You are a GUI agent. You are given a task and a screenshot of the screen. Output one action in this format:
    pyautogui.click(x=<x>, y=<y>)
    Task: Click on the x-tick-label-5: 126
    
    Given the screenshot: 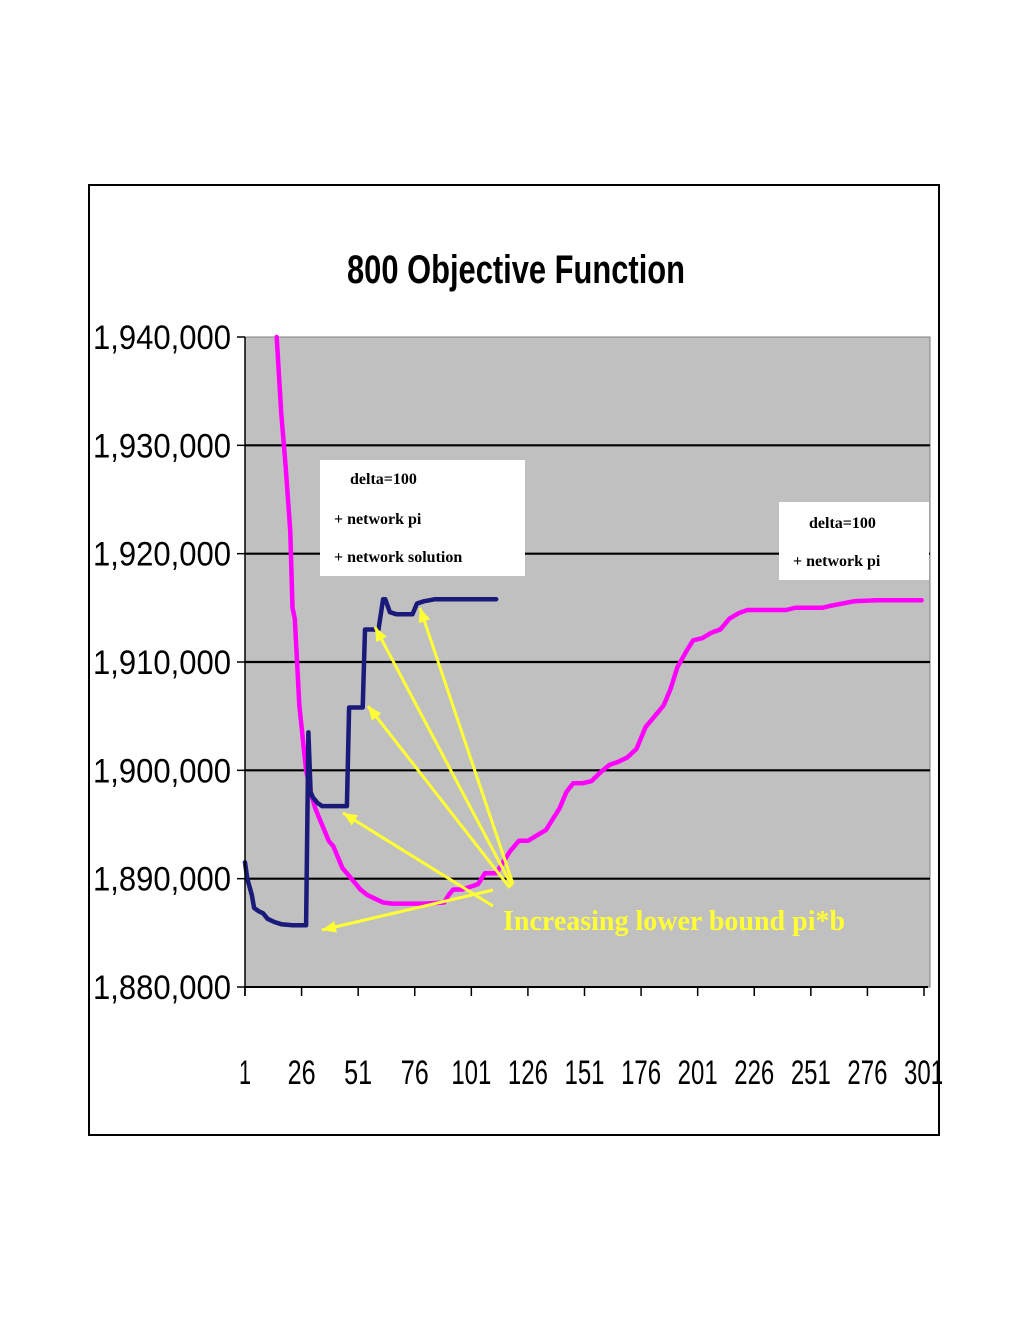 What is the action you would take?
    pyautogui.click(x=528, y=1073)
    